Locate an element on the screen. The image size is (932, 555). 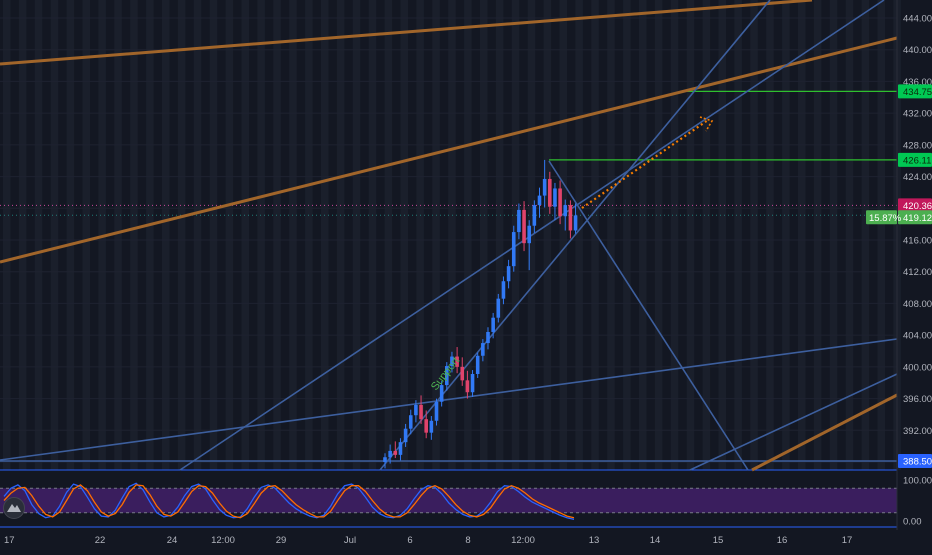
time-tick-label: 14 is located at coordinates (655, 540).